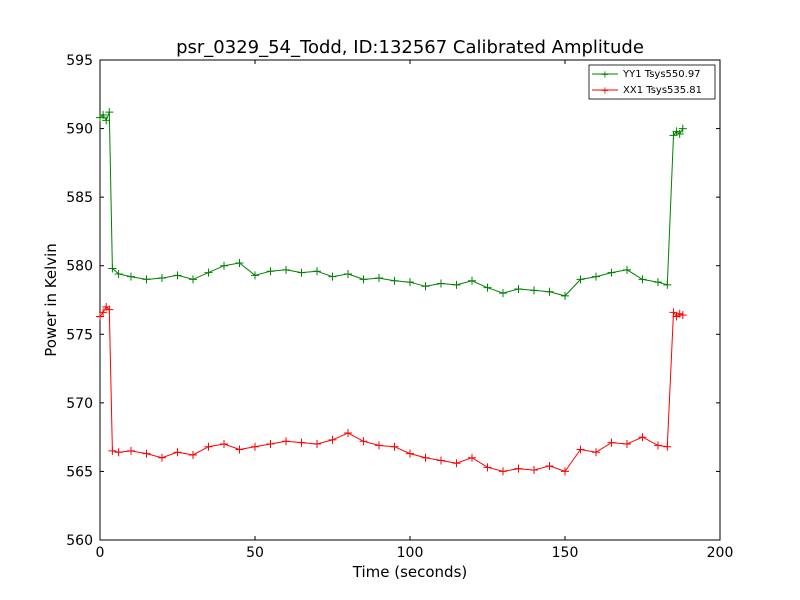 The image size is (800, 600). Describe the element at coordinates (79, 61) in the screenshot. I see `y-tick-label: 595` at that location.